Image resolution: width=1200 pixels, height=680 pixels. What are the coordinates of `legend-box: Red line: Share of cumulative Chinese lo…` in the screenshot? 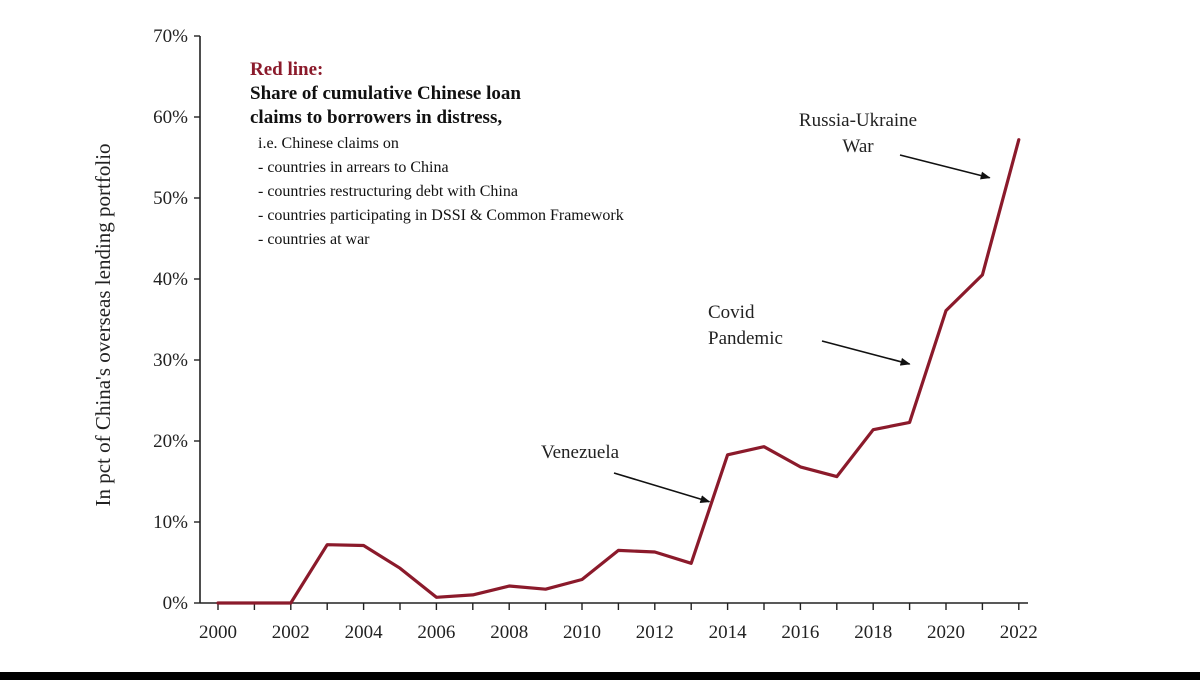 It's located at (530, 155).